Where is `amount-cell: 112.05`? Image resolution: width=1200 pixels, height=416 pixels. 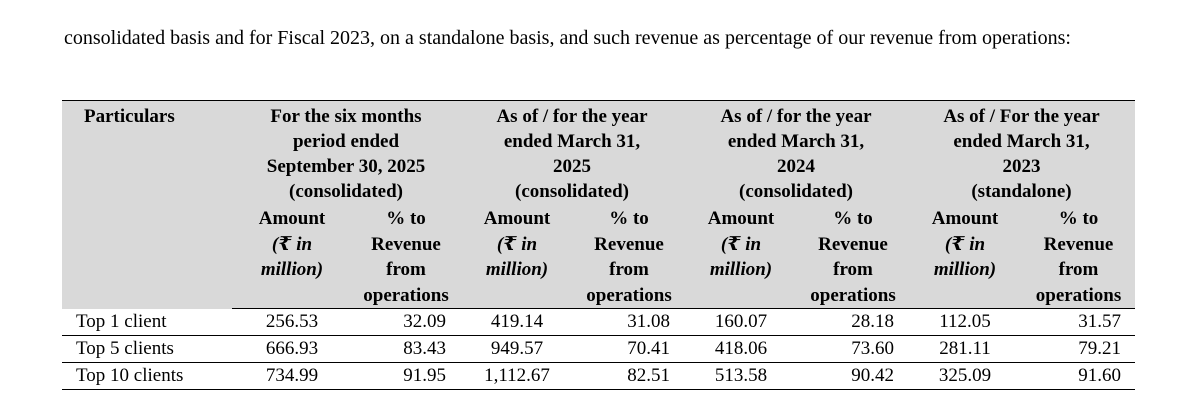
amount-cell: 112.05 is located at coordinates (965, 322).